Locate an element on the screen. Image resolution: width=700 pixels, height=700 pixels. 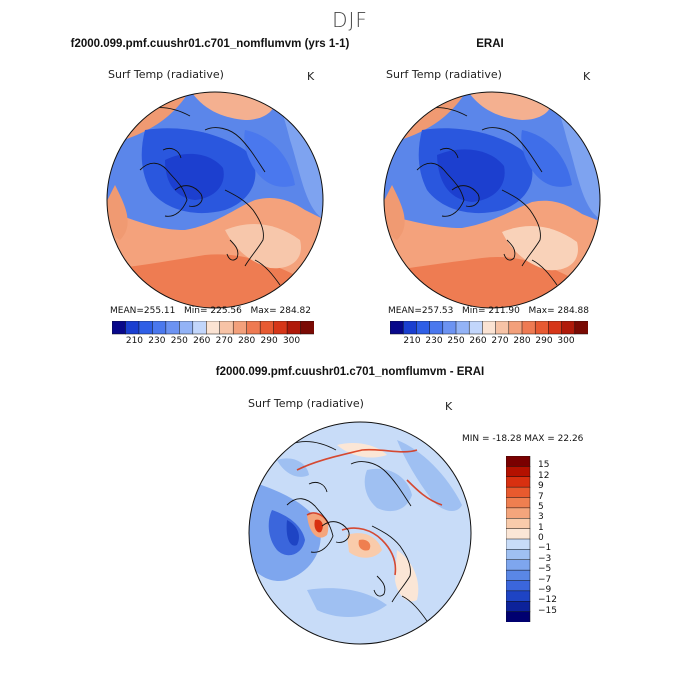
colorbar-tick-label: −15 is located at coordinates (547, 610).